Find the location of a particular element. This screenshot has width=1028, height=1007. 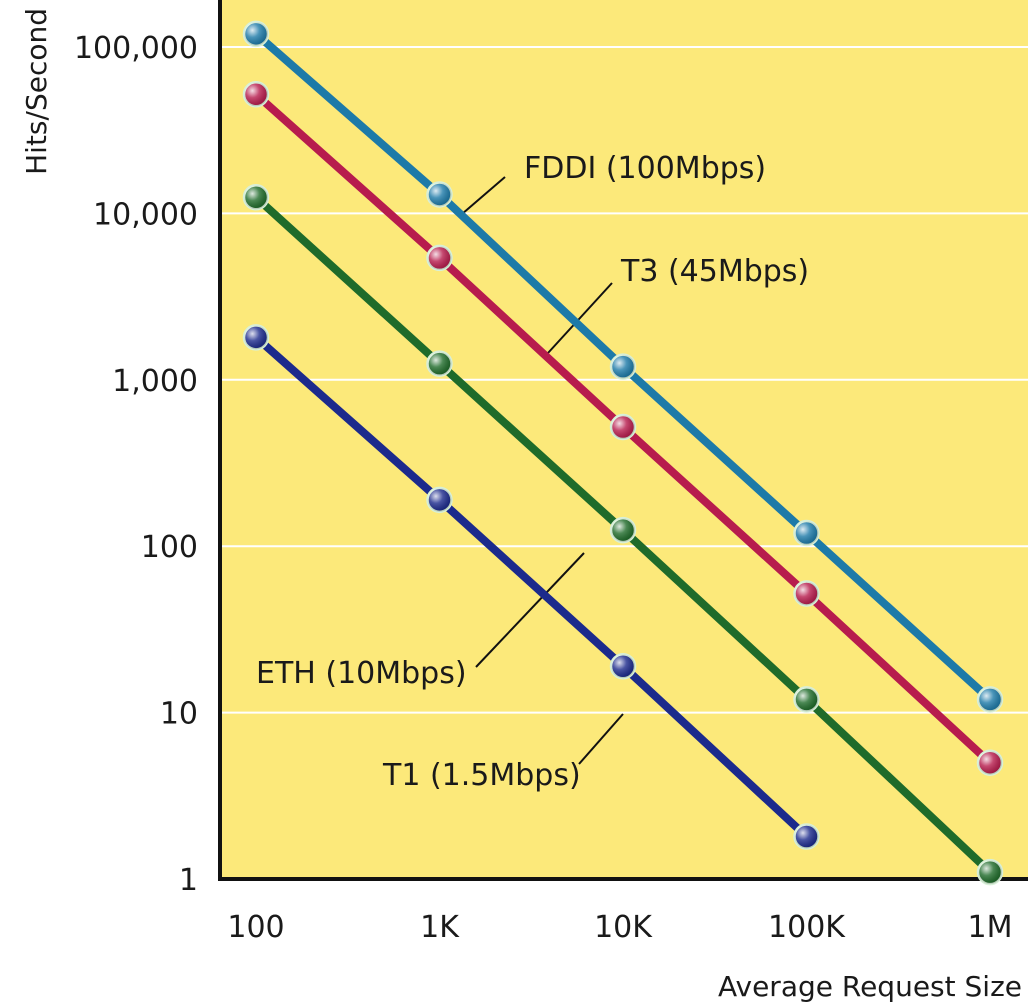

y-tick-label: 1 is located at coordinates (188, 880).